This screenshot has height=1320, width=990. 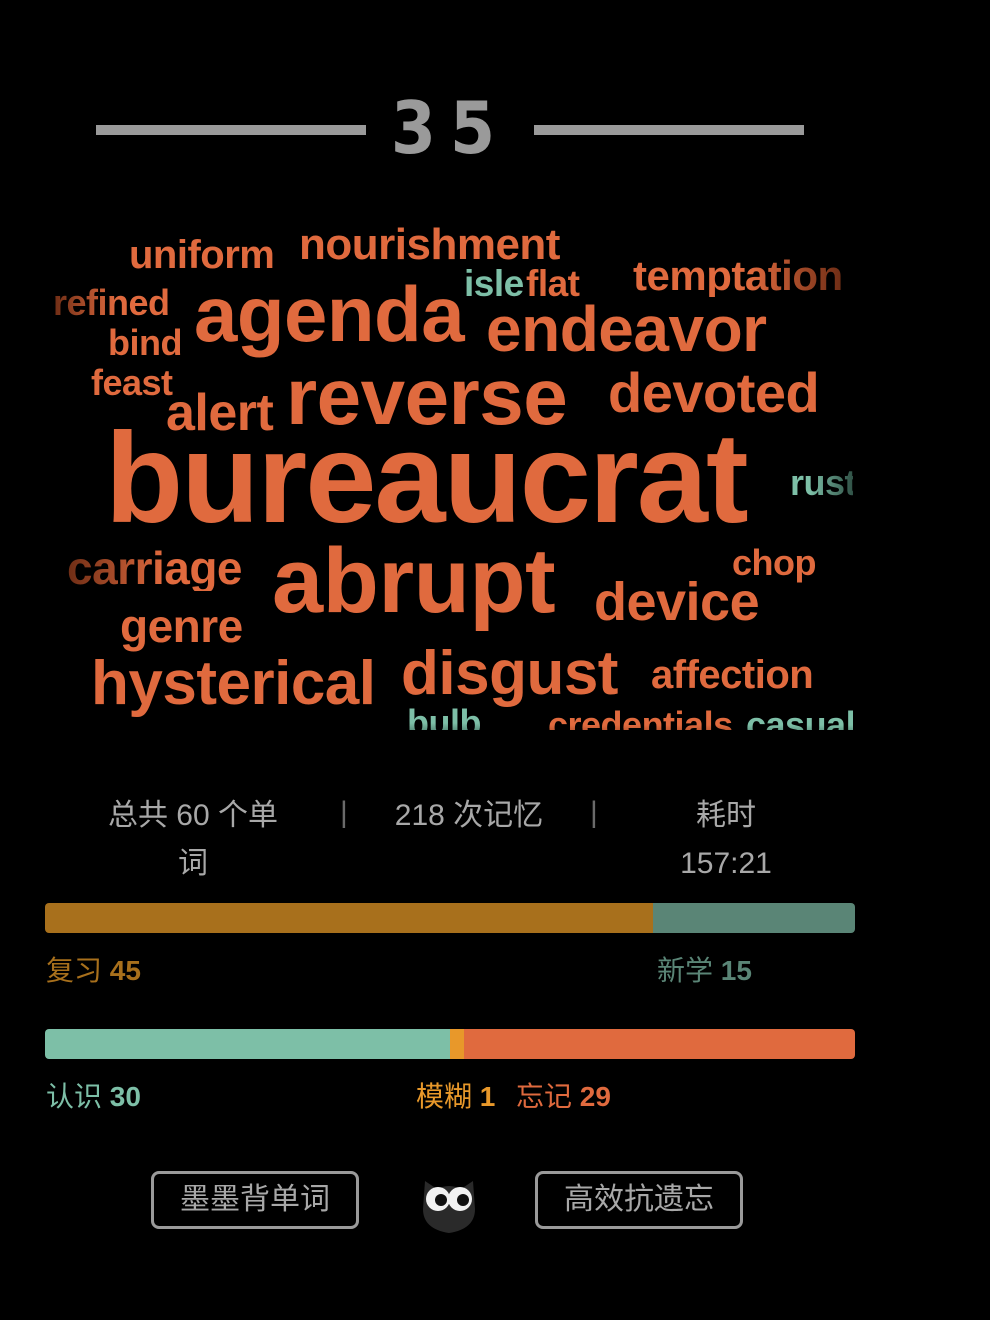 What do you see at coordinates (469, 815) in the screenshot?
I see `stat-memory-count: 218 次记忆` at bounding box center [469, 815].